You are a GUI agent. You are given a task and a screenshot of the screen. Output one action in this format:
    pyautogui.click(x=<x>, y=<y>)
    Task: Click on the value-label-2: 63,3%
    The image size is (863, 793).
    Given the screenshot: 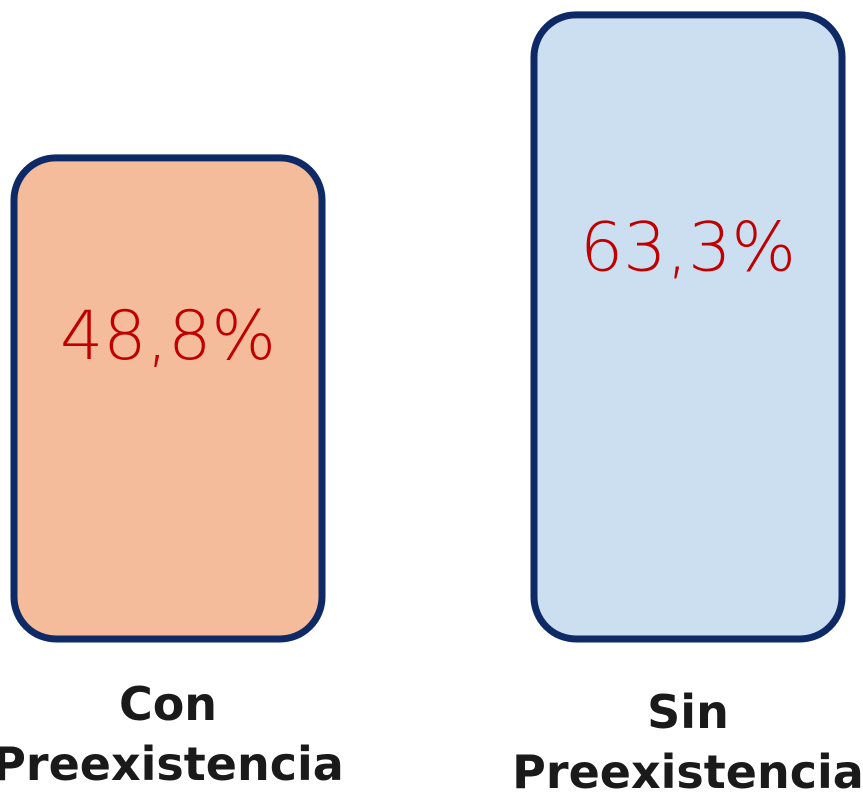 What is the action you would take?
    pyautogui.click(x=688, y=248)
    